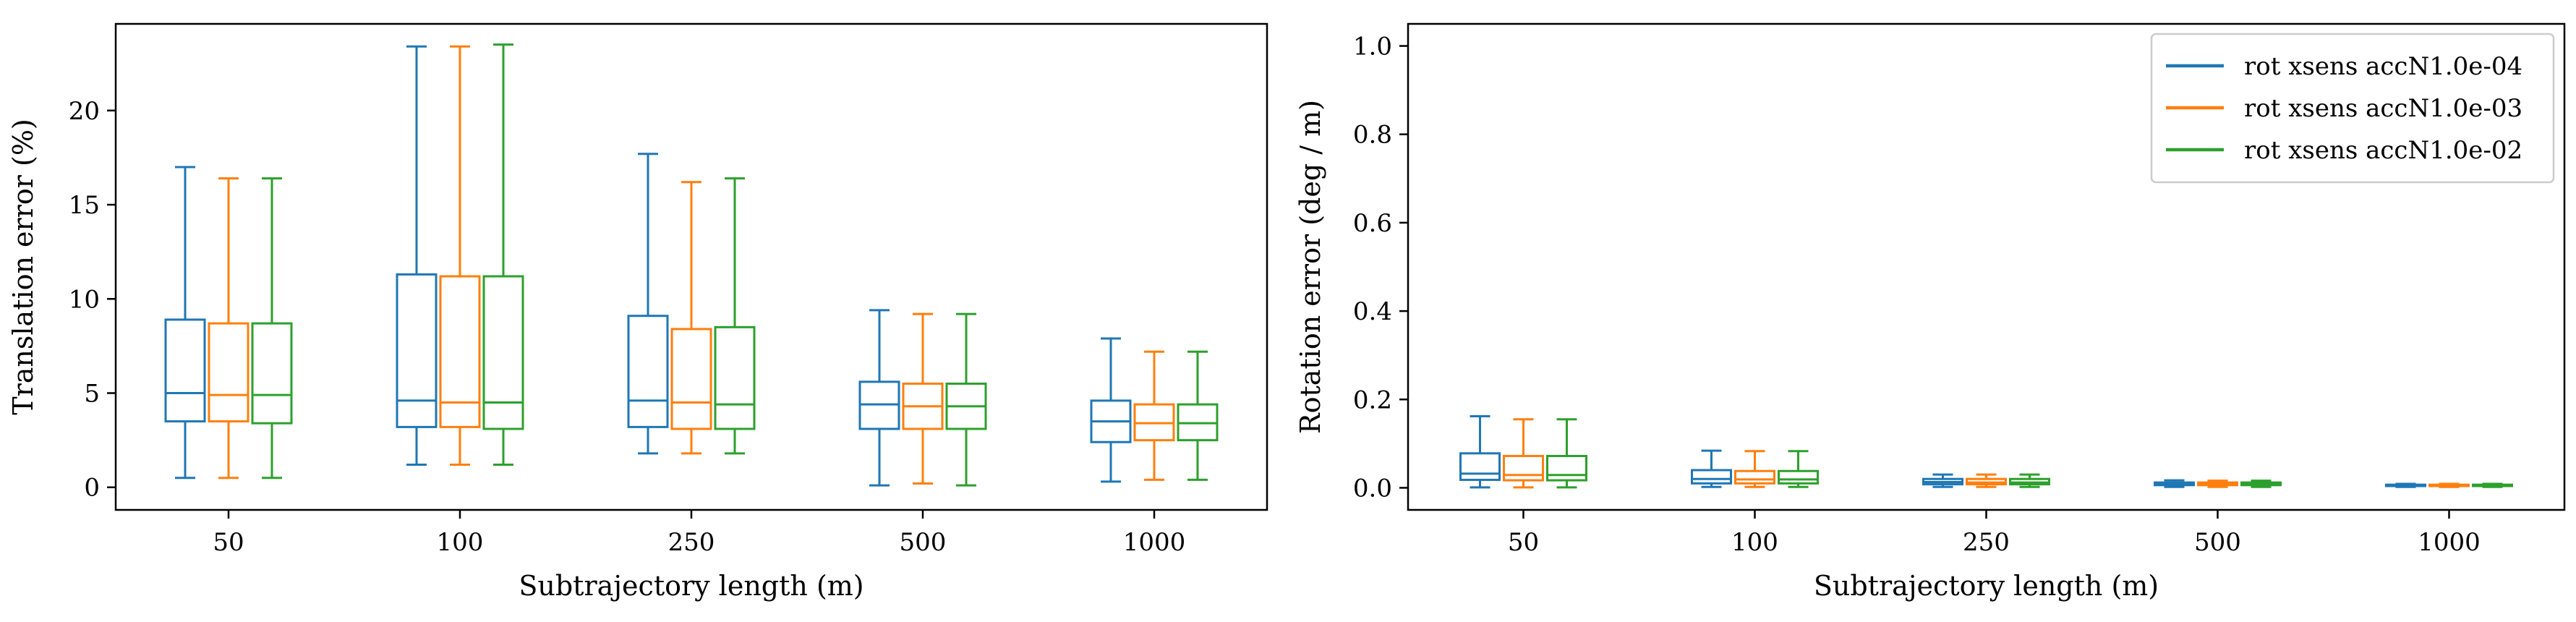 The width and height of the screenshot is (2576, 622). What do you see at coordinates (1986, 451) in the screenshot?
I see `rotation-boxes` at bounding box center [1986, 451].